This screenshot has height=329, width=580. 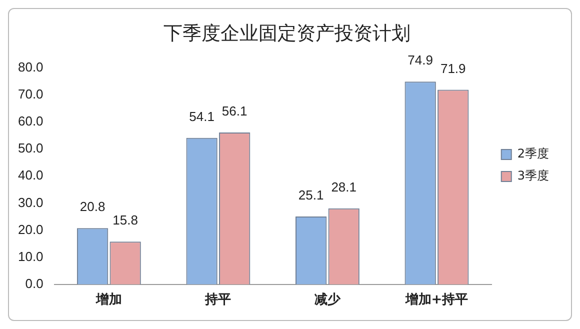 I want to click on y-tick-label: 50.0, so click(x=31, y=148).